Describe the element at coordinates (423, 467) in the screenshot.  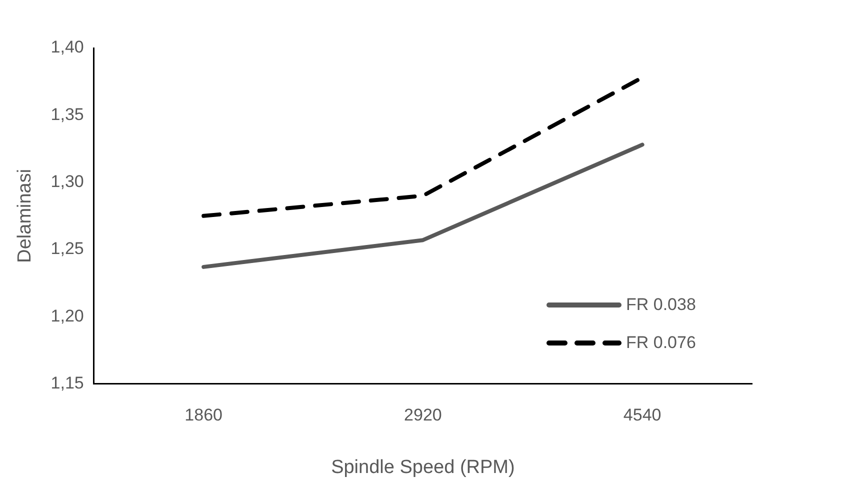
I see `x-axis-title: Spindle Speed (RPM)` at that location.